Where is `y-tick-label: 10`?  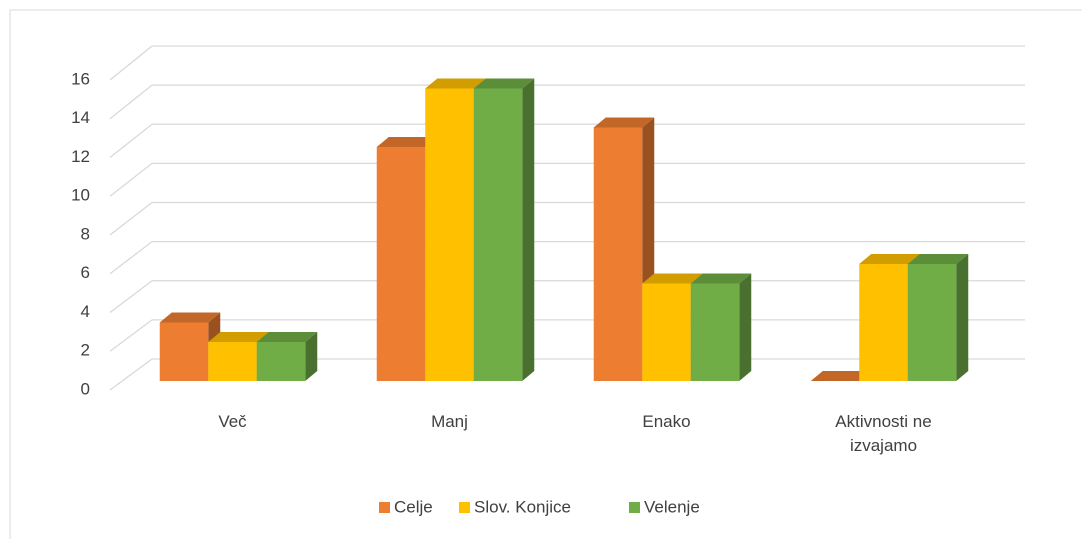 y-tick-label: 10 is located at coordinates (80, 195).